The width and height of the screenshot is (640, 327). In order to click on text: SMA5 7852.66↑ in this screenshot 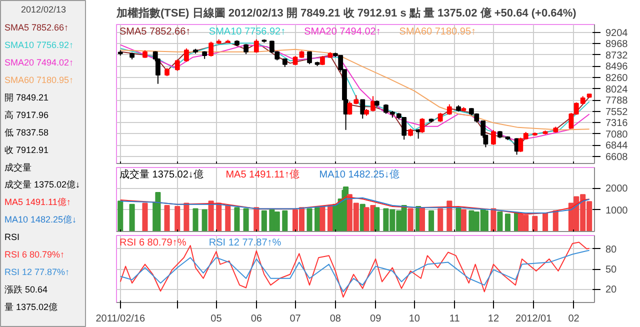, I will do `click(36, 27)`.